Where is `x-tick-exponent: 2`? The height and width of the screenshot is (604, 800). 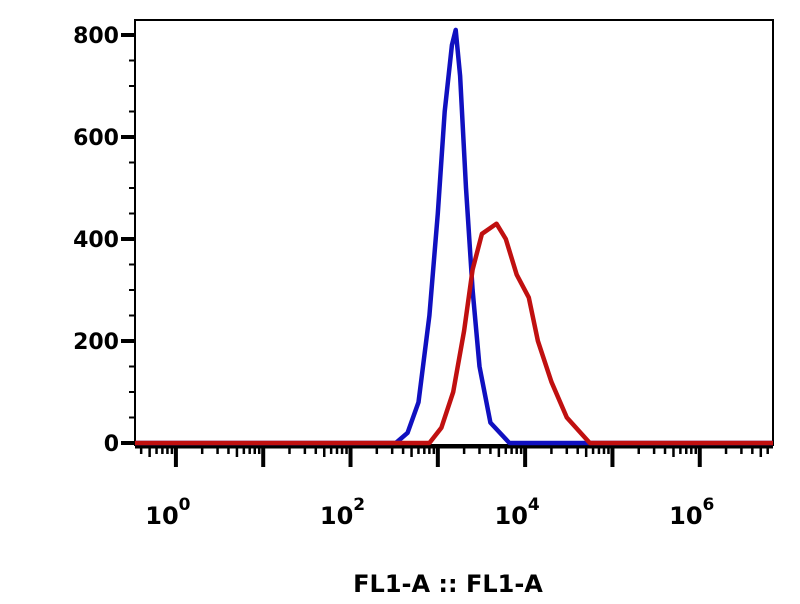
x-tick-exponent: 2 is located at coordinates (359, 505).